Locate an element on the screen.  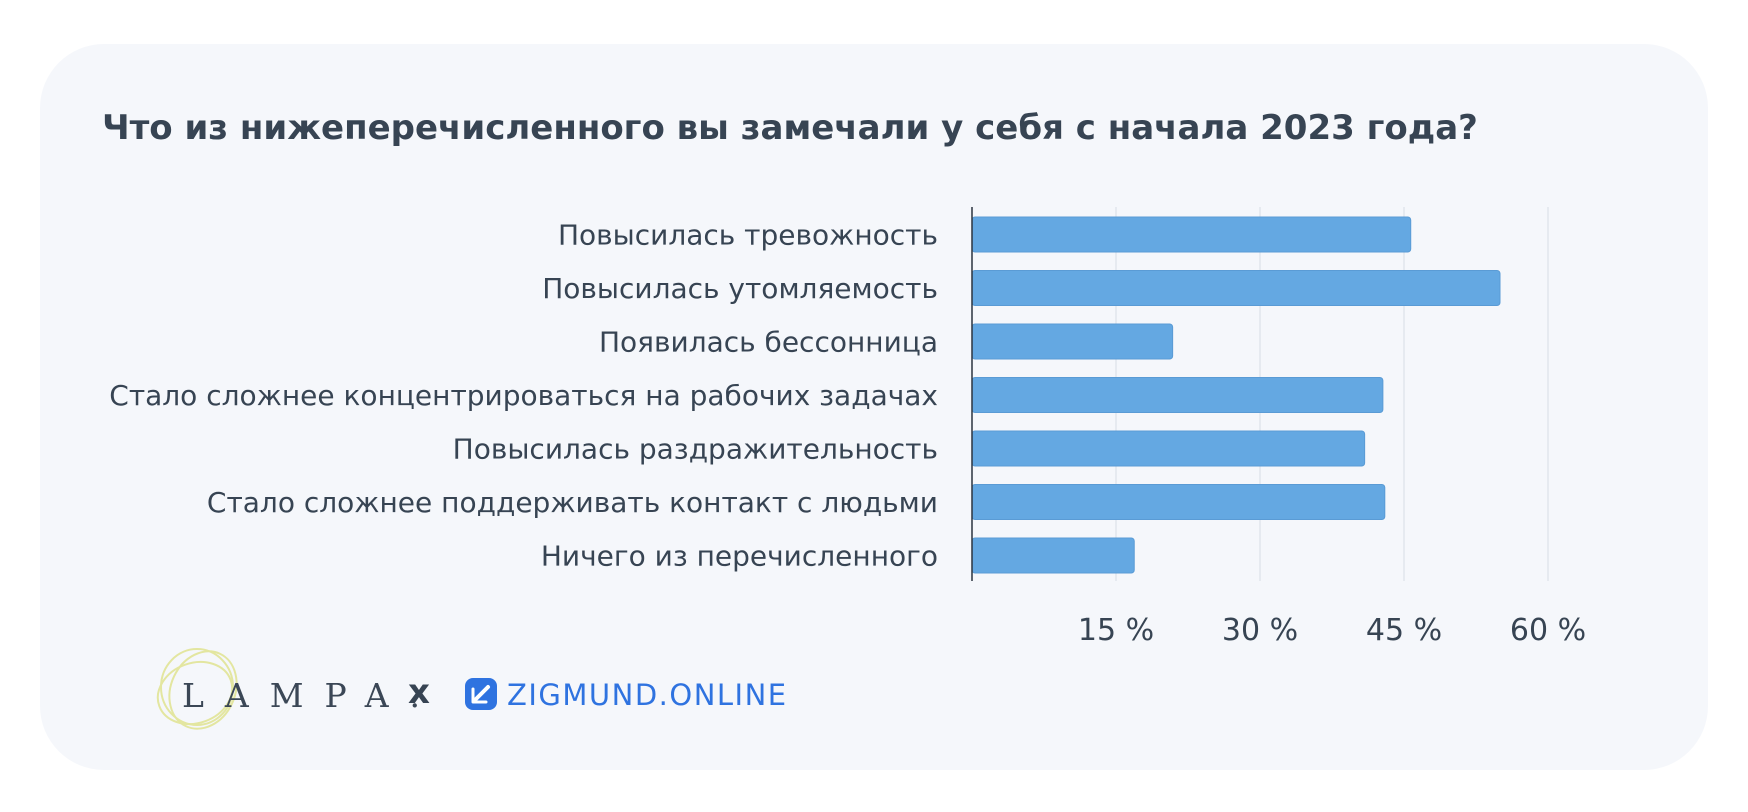
x-tick-label: 60 % is located at coordinates (1548, 630).